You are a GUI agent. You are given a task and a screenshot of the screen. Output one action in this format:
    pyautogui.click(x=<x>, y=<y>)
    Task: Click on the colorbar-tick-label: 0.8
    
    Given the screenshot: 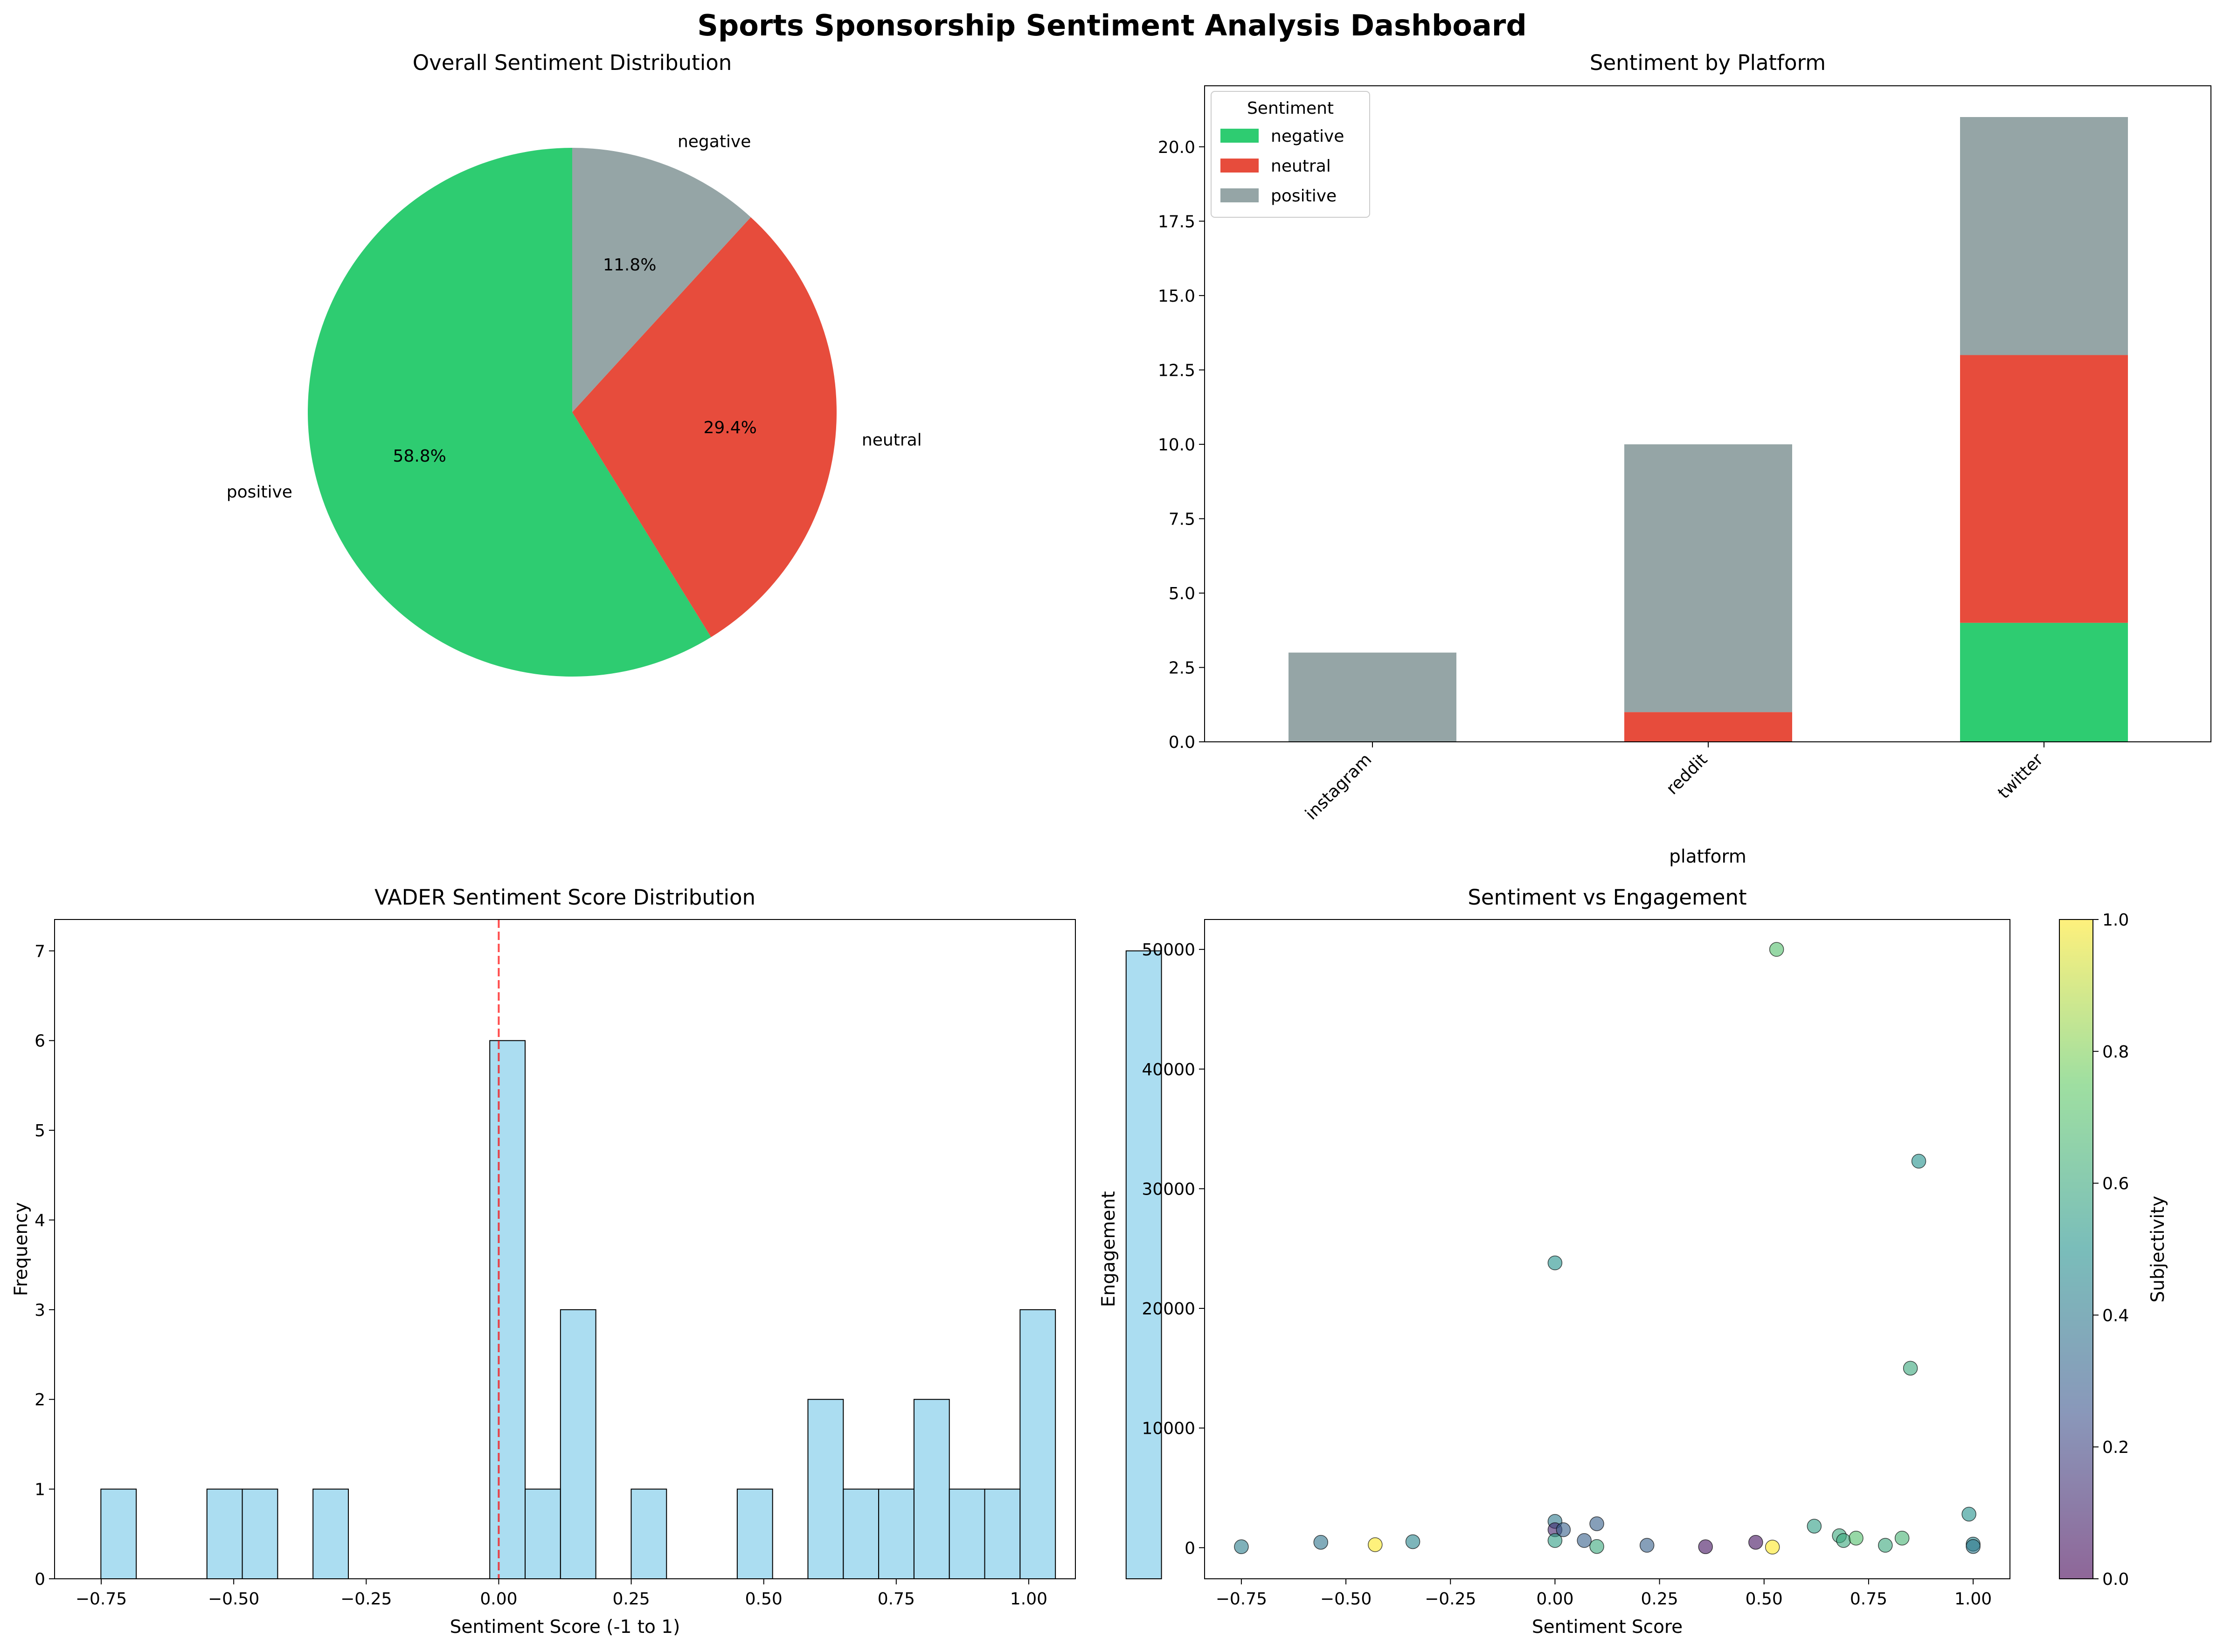 What is the action you would take?
    pyautogui.click(x=2115, y=1052)
    